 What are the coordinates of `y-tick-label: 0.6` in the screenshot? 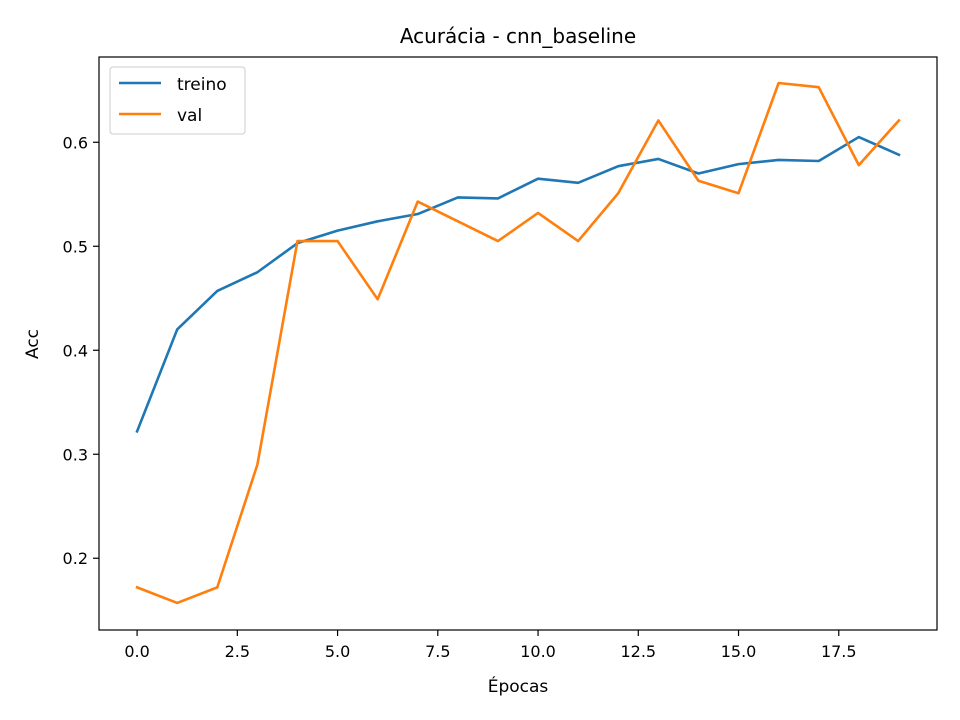 It's located at (75, 142).